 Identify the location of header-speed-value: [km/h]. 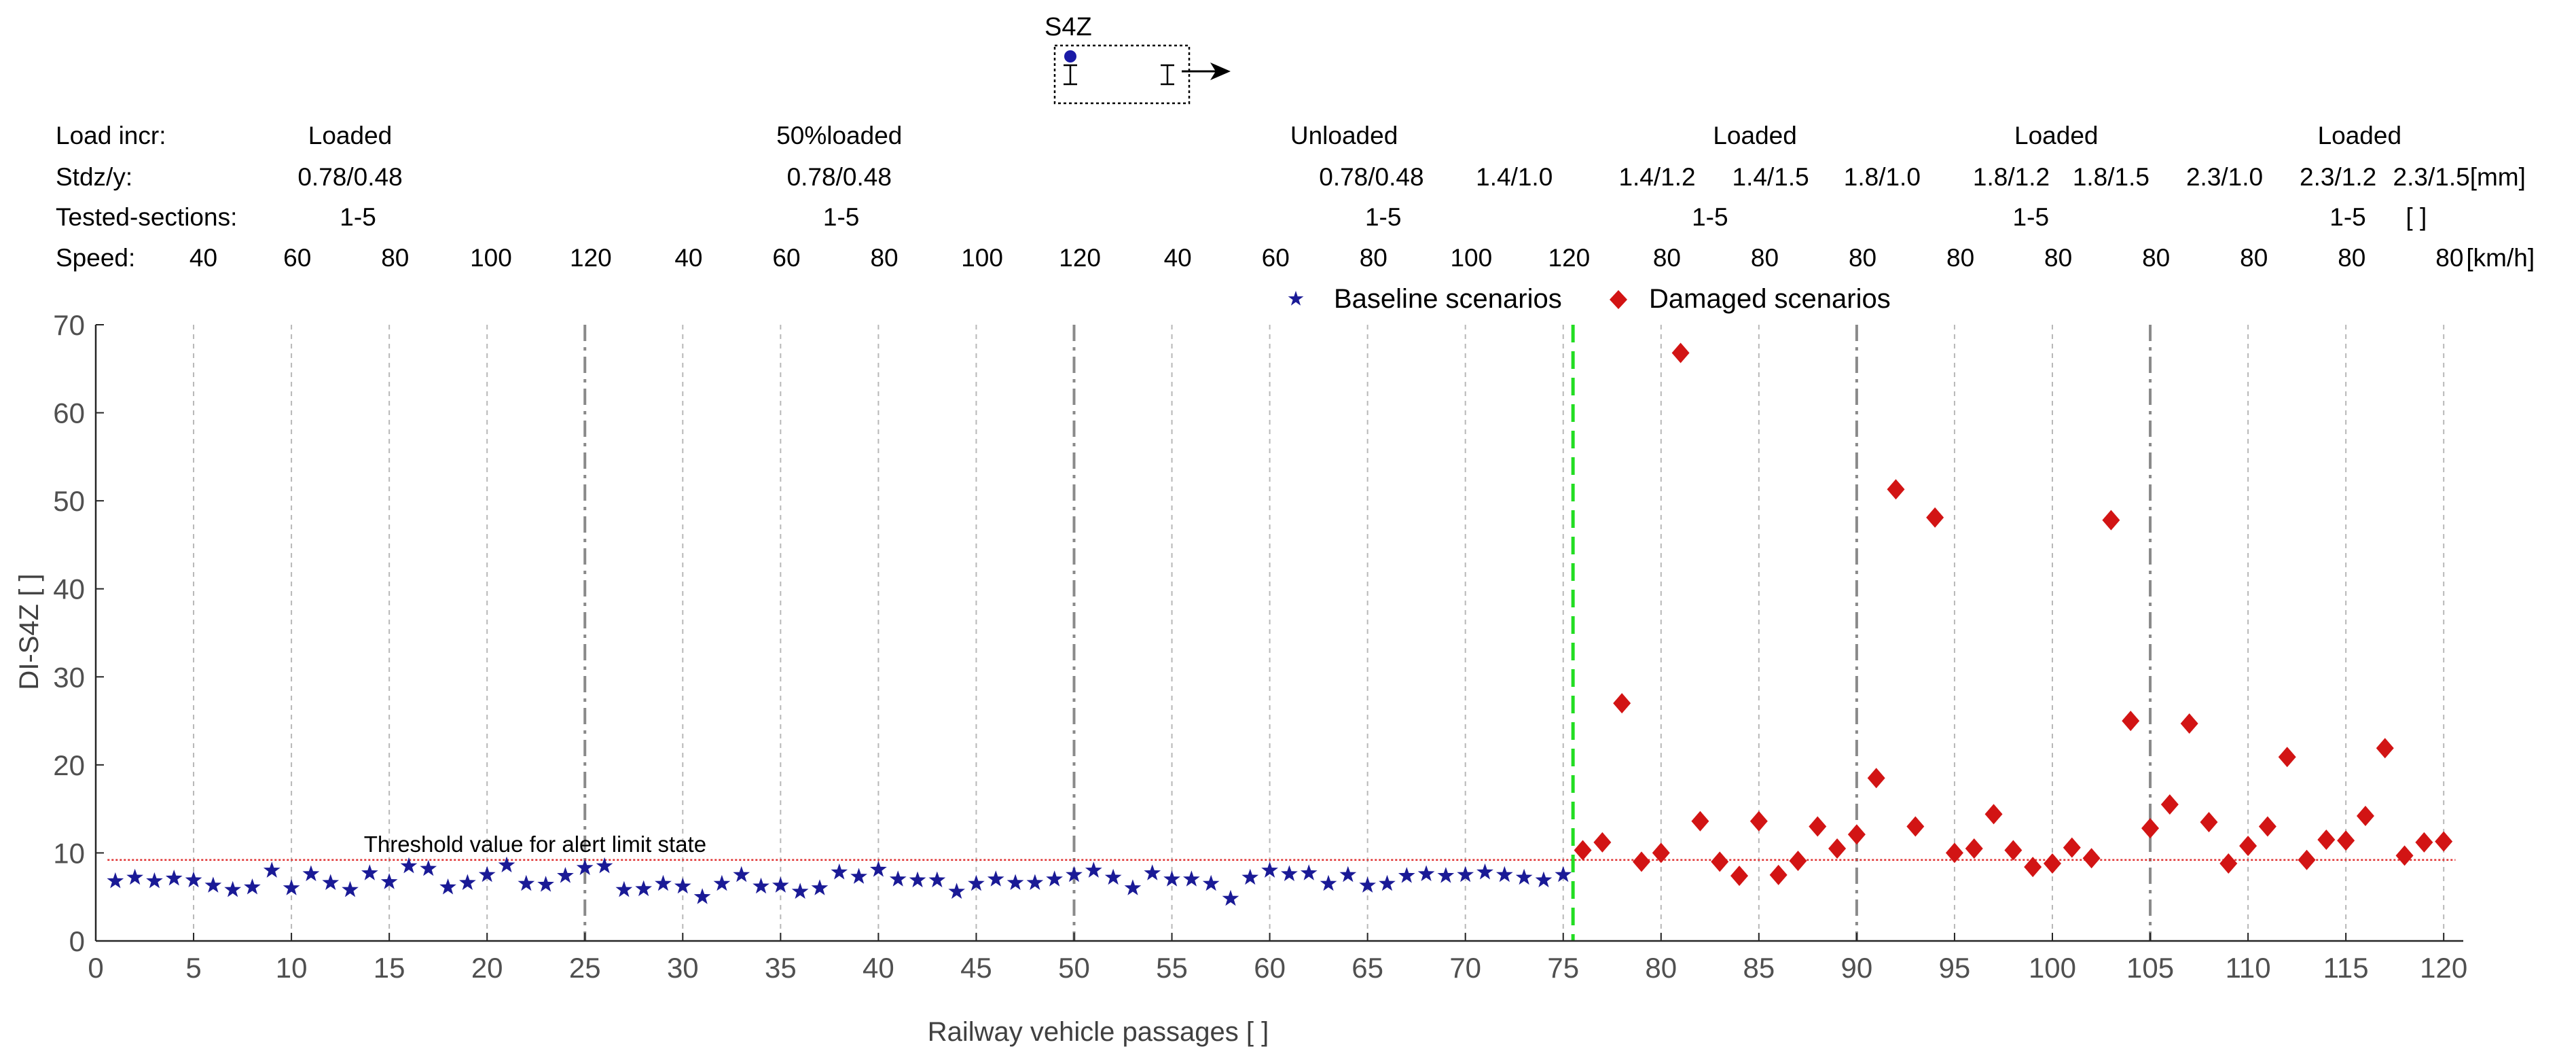
(2500, 258).